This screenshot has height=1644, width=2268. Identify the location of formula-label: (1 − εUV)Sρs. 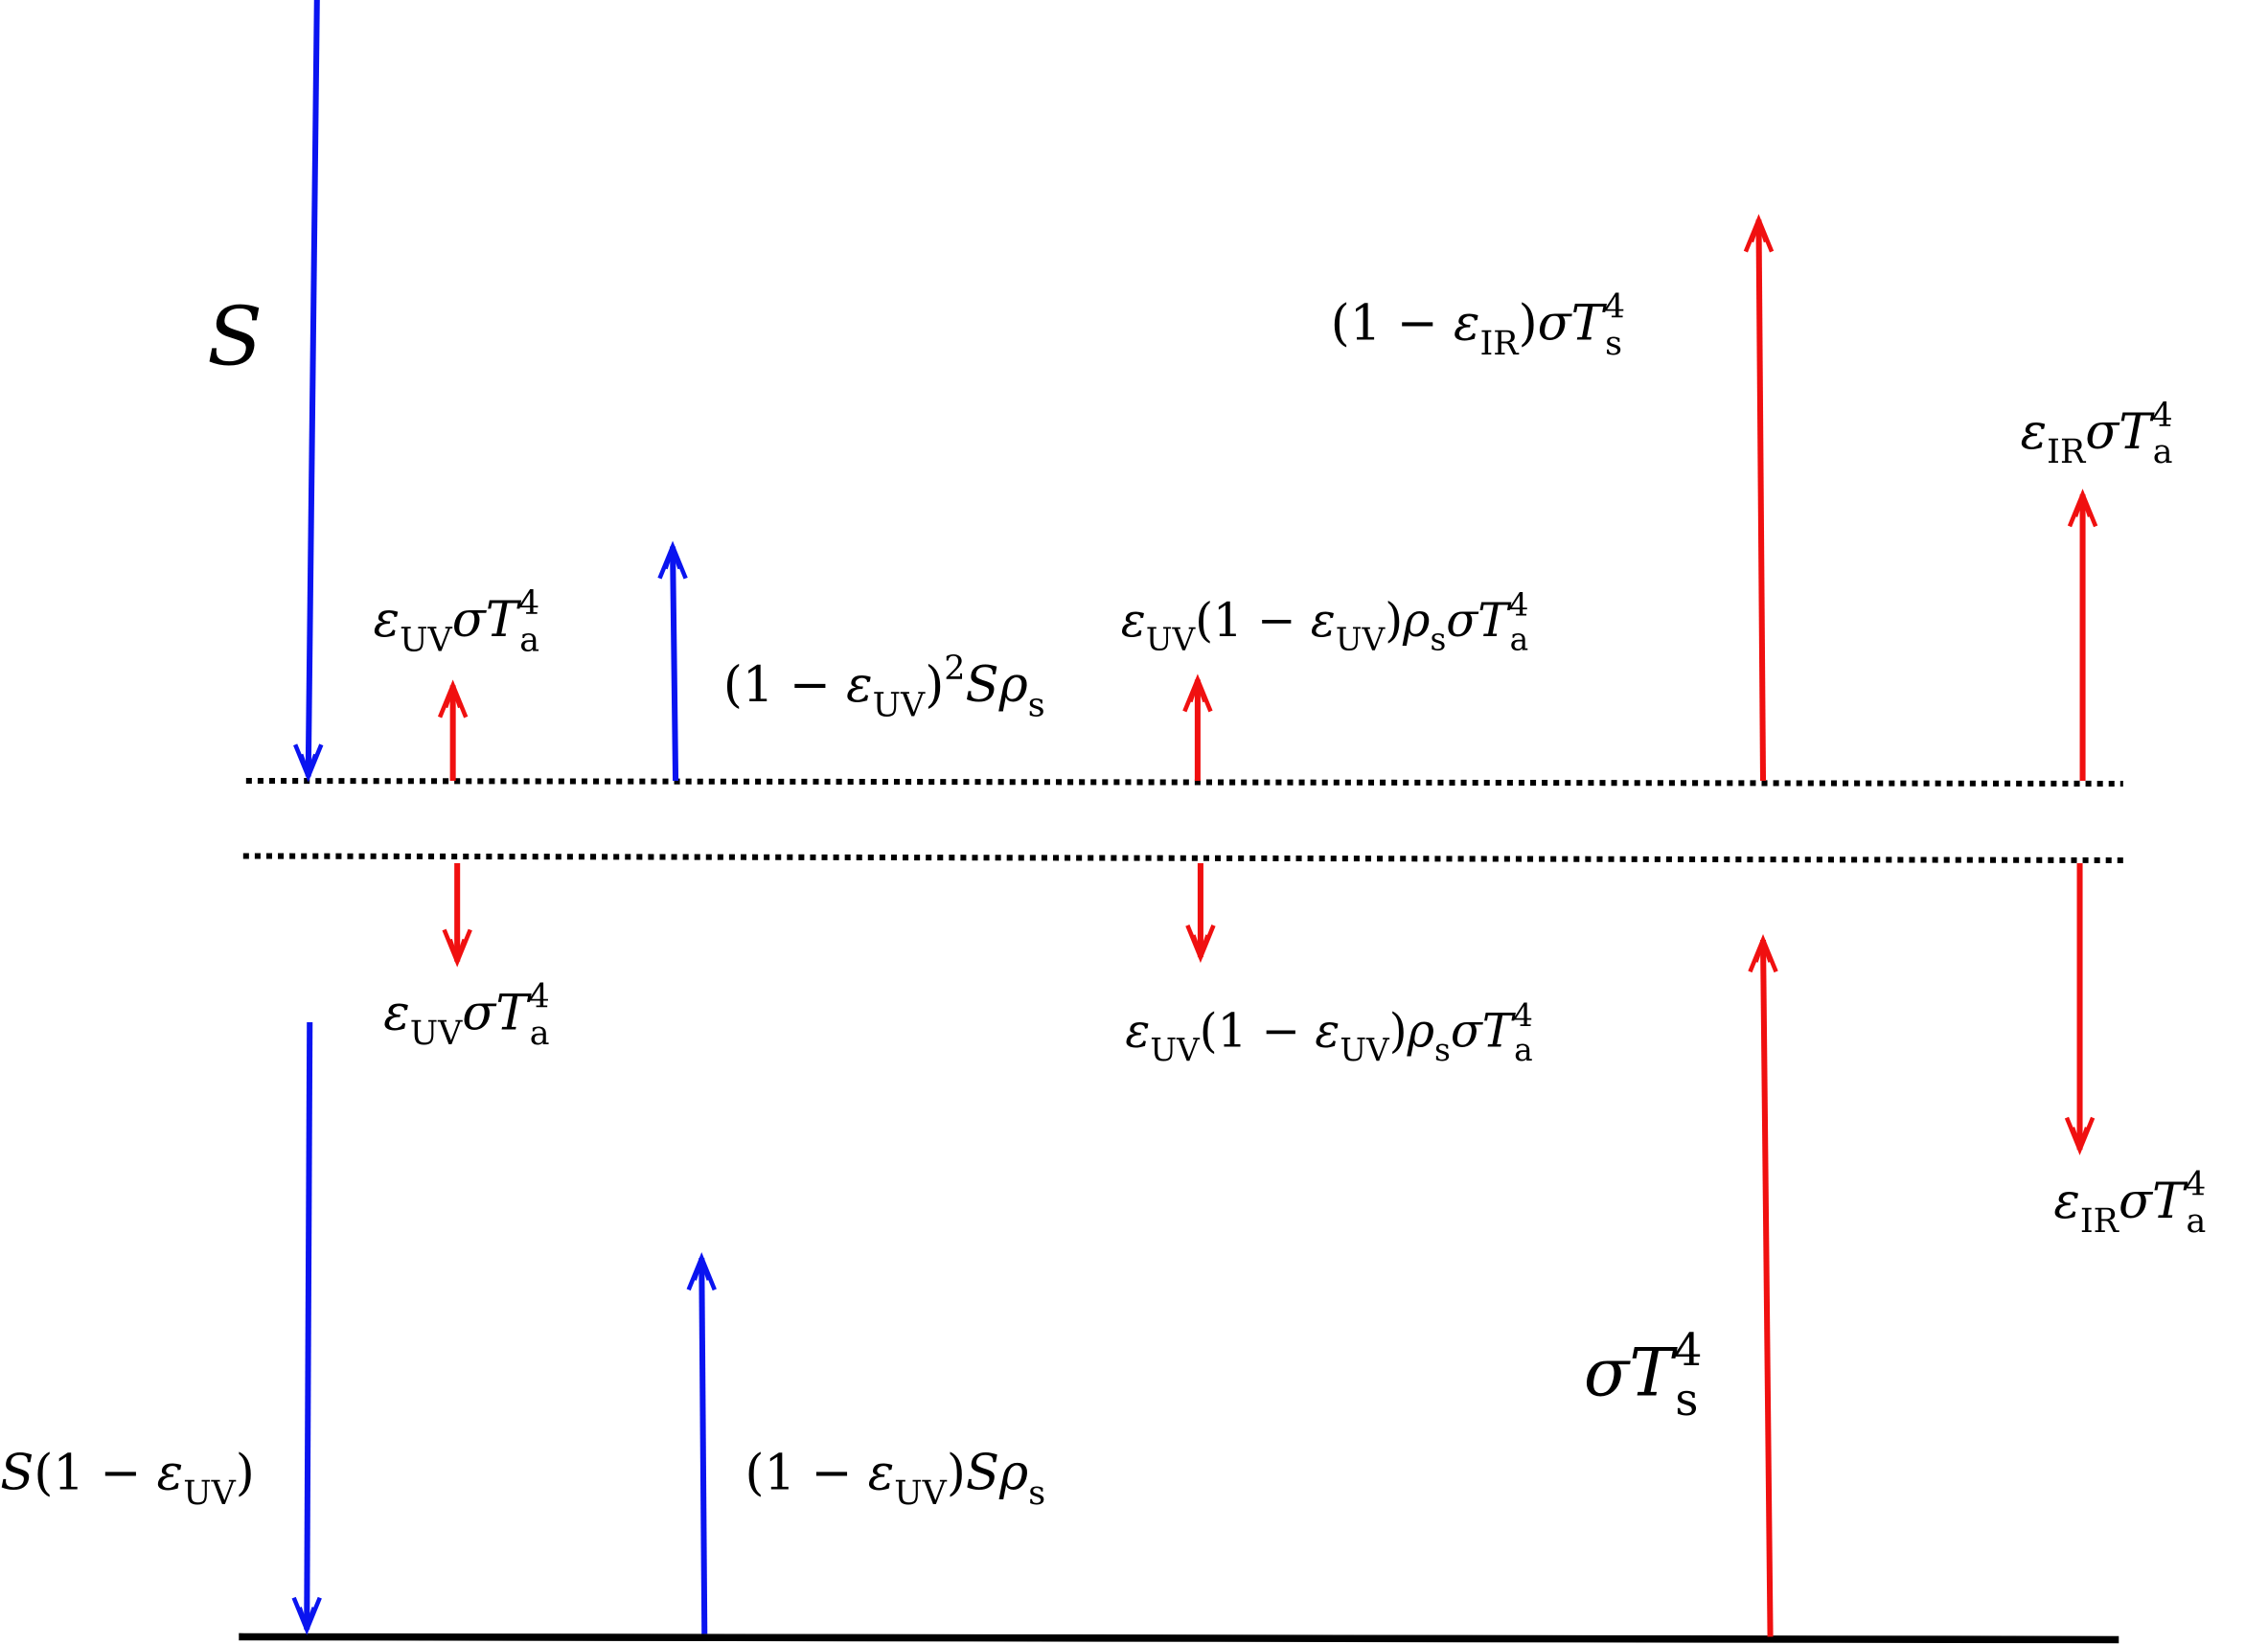
(895, 1479).